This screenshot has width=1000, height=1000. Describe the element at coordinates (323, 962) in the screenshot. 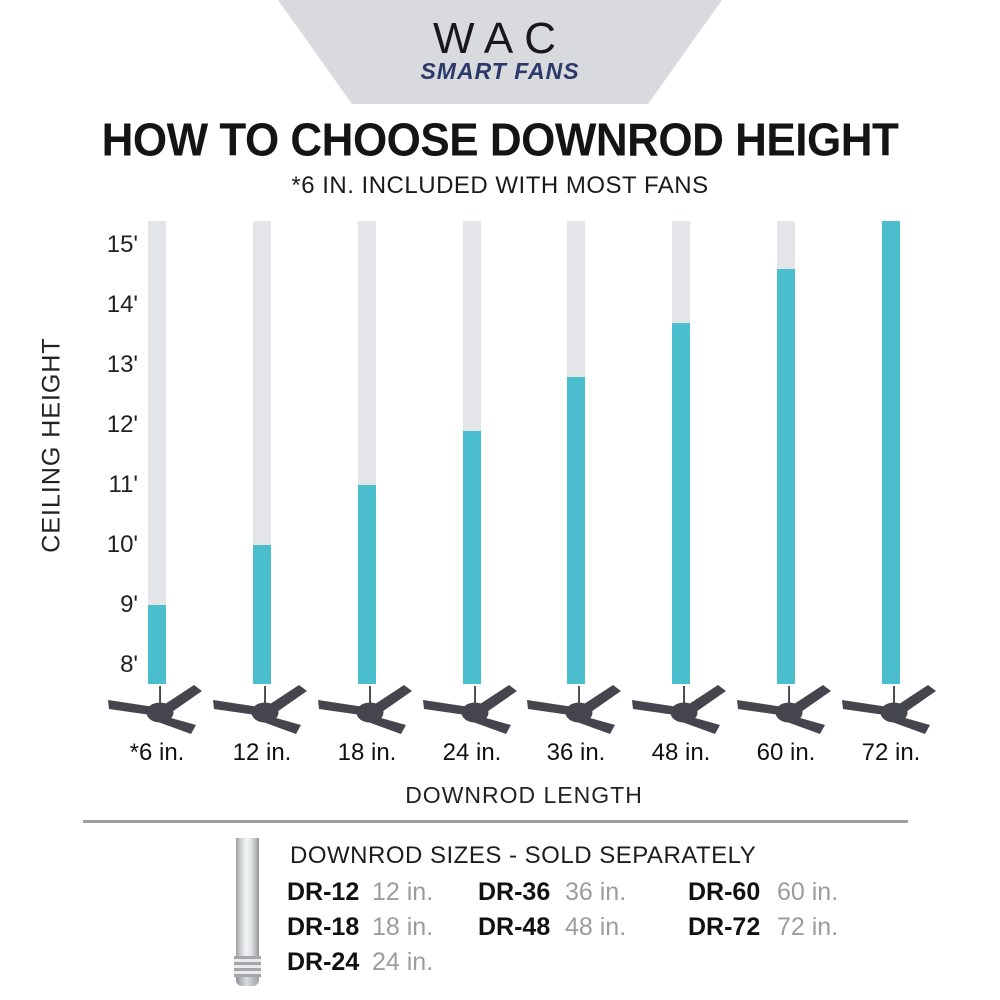

I see `downrod-code: DR-24` at that location.